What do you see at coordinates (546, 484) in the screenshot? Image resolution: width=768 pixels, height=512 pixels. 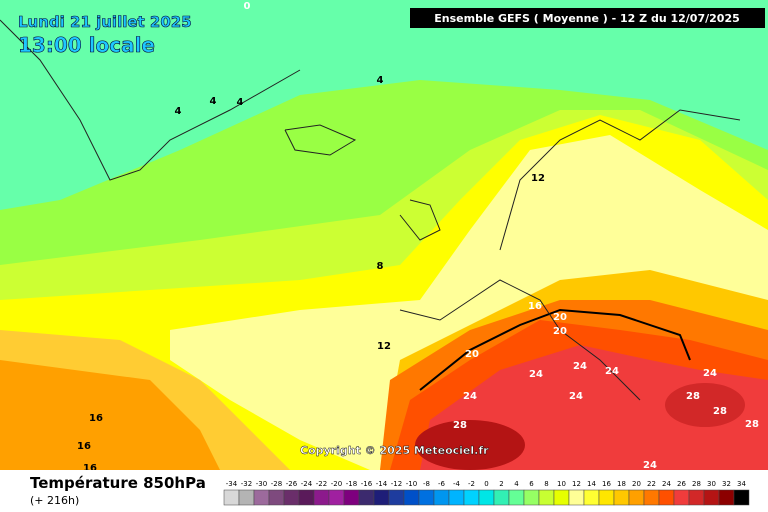 I see `scale-label: 8` at bounding box center [546, 484].